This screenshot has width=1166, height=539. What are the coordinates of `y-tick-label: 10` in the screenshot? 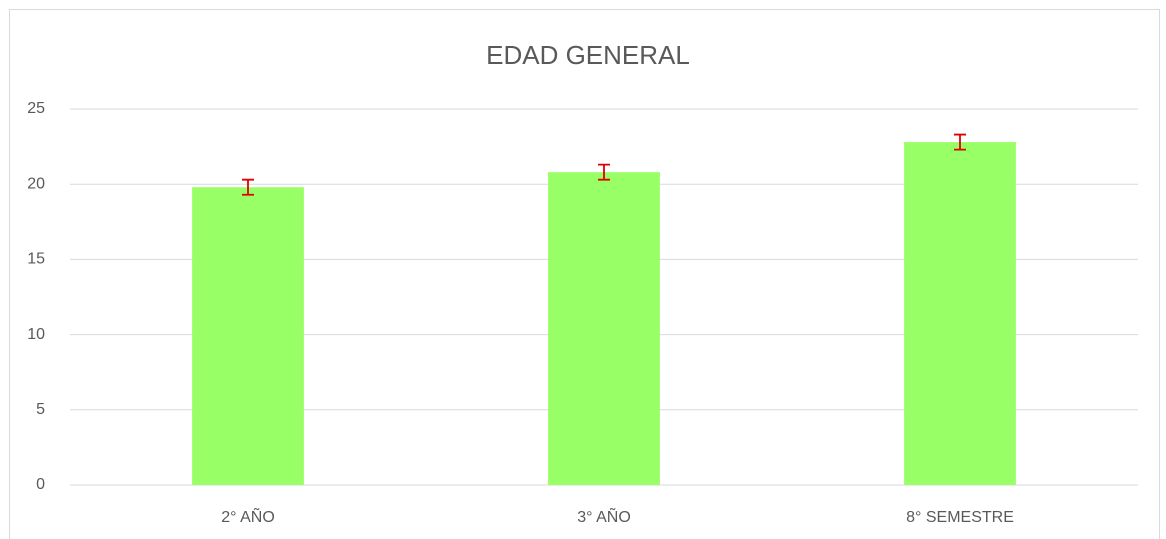 It's located at (36, 334).